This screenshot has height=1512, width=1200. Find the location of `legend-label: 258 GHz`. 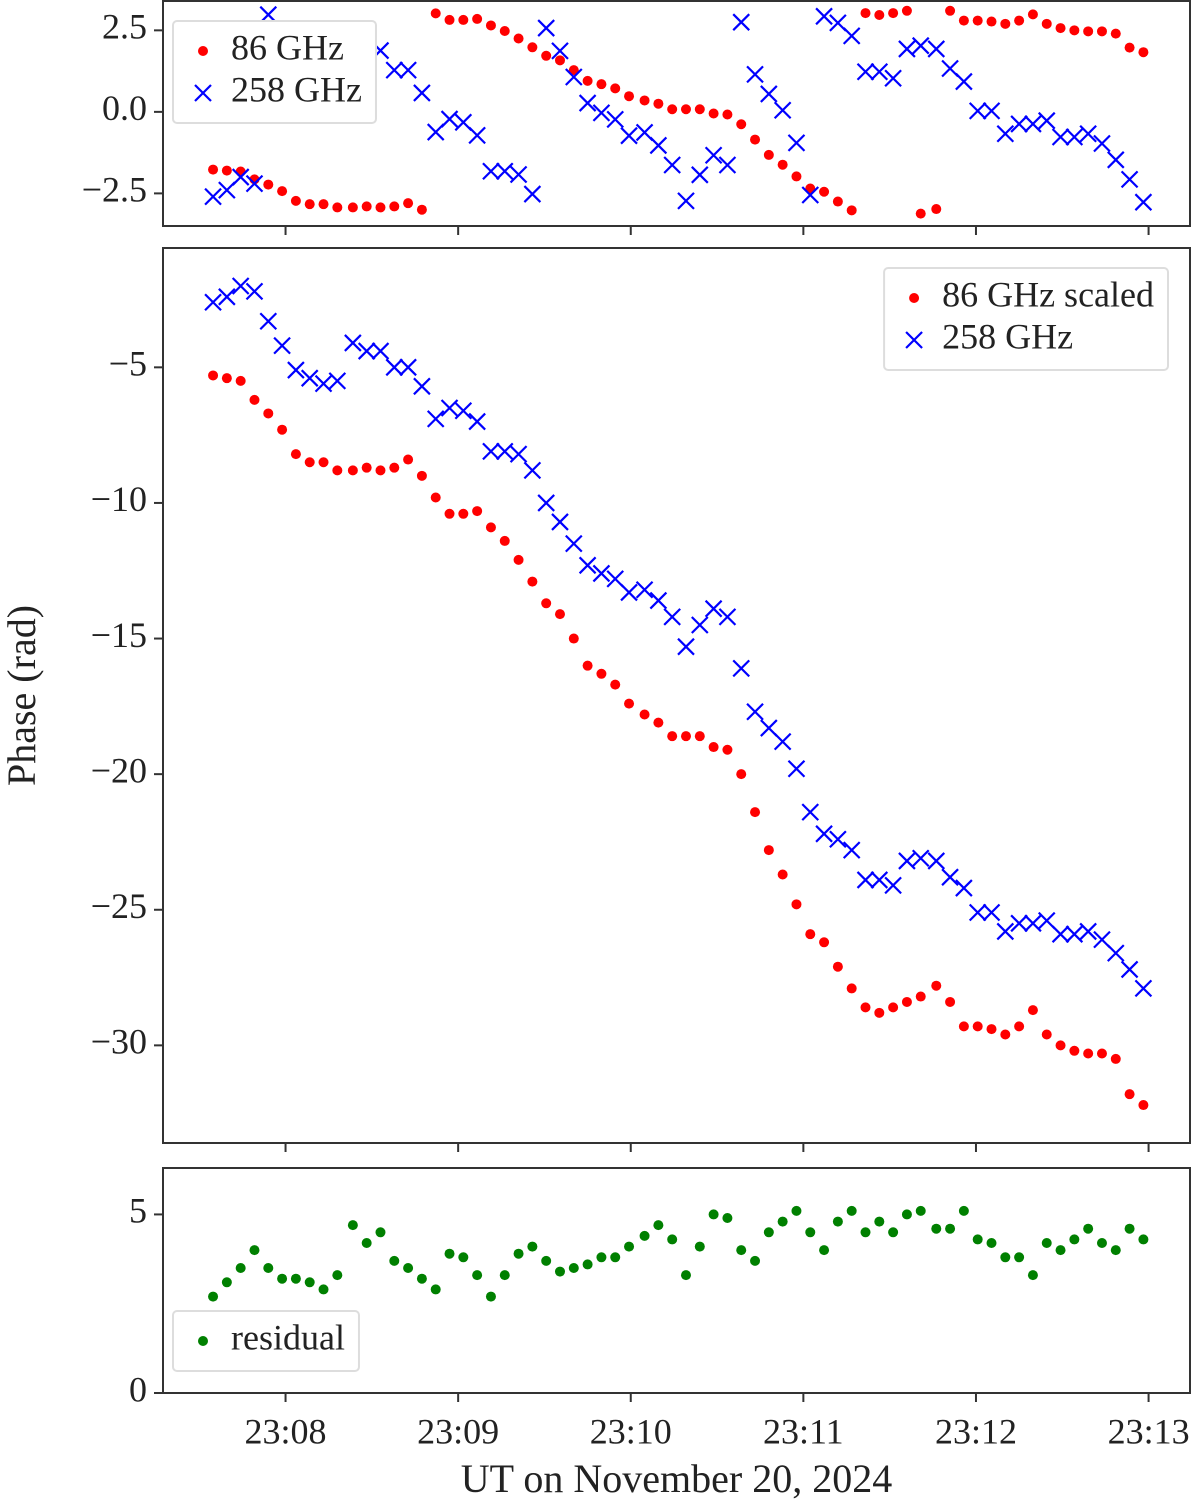

legend-label: 258 GHz is located at coordinates (296, 89).